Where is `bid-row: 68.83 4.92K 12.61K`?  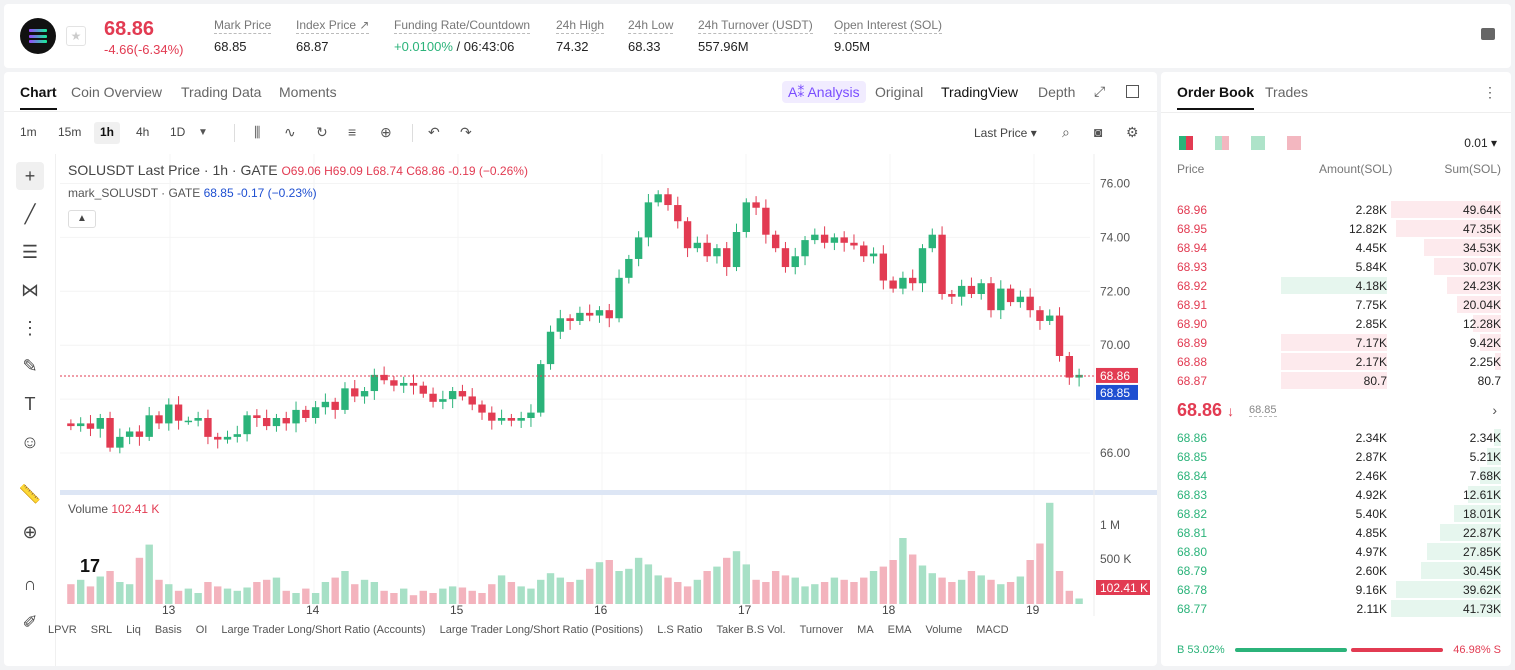 bid-row: 68.83 4.92K 12.61K is located at coordinates (1336, 494).